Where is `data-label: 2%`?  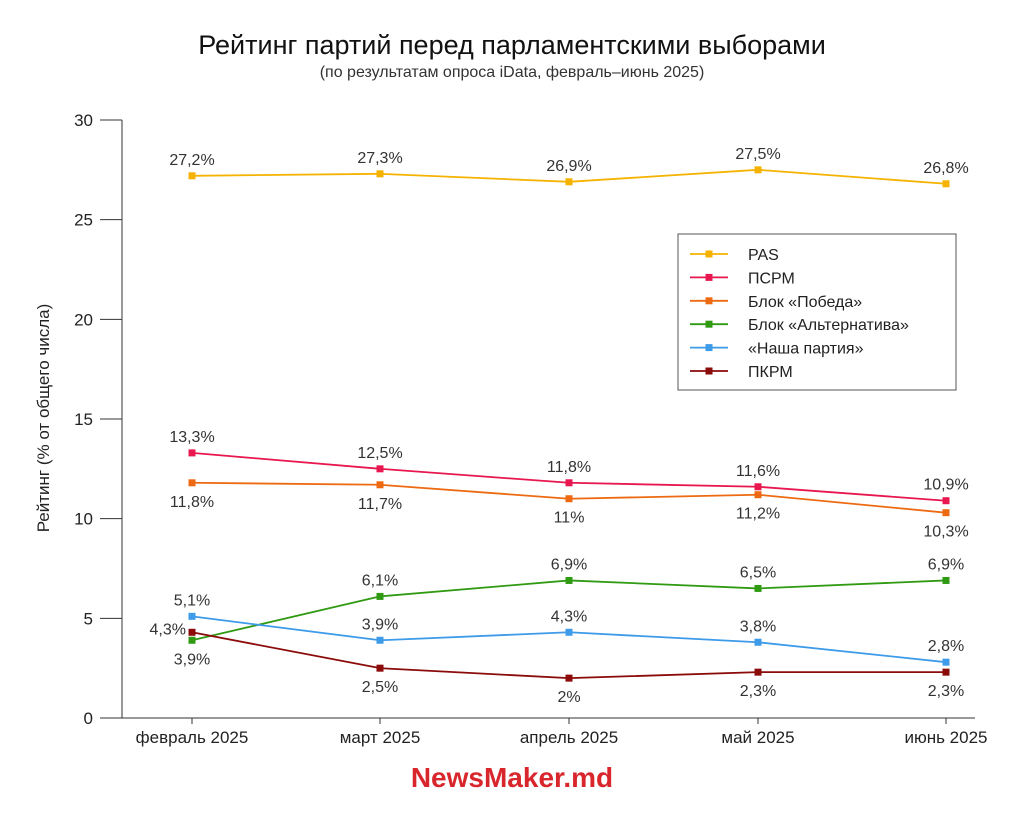
data-label: 2% is located at coordinates (568, 697).